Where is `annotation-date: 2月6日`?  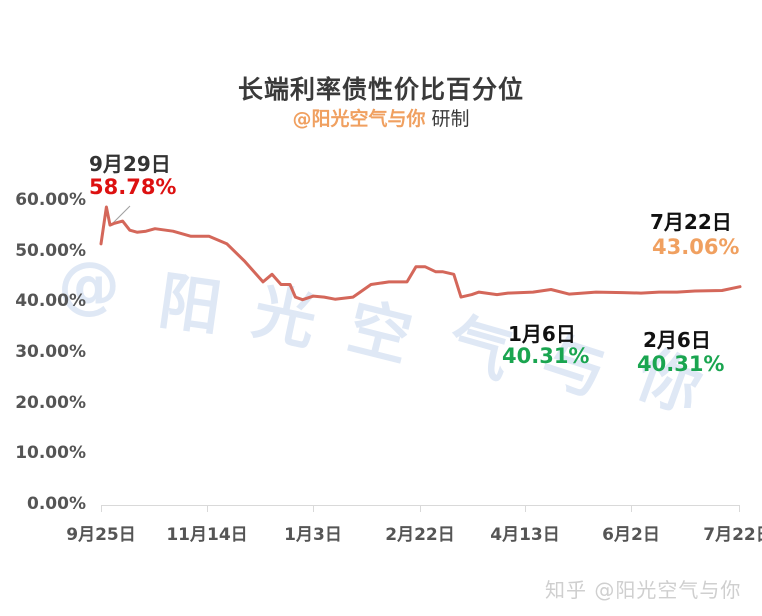 annotation-date: 2月6日 is located at coordinates (677, 340).